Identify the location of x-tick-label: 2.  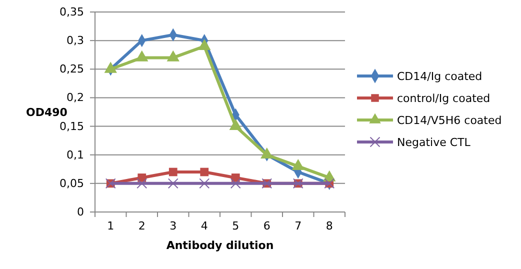
(142, 225).